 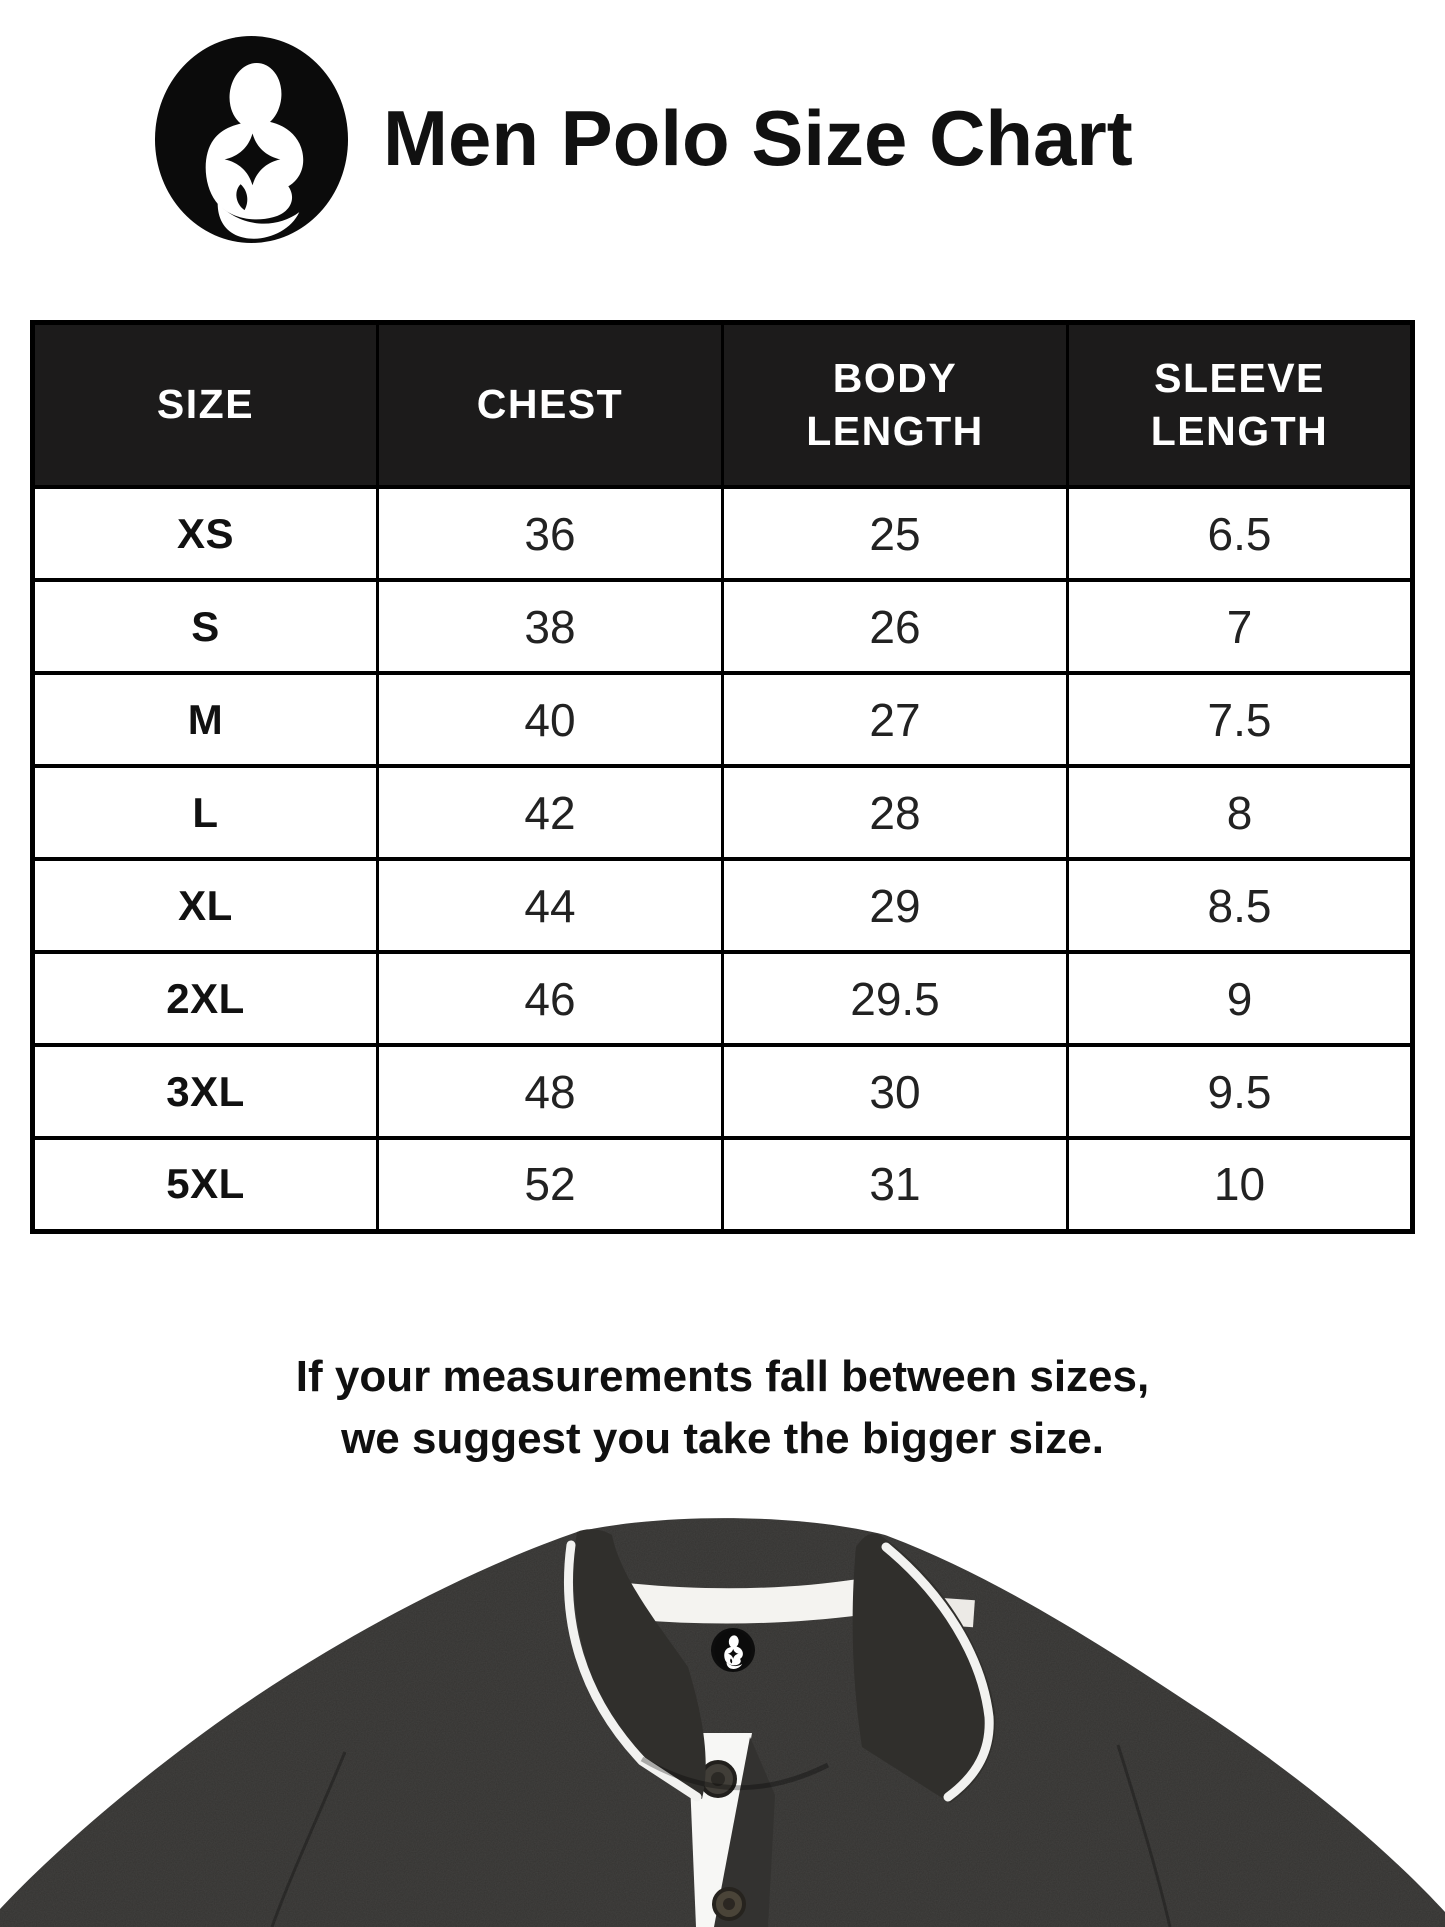 What do you see at coordinates (550, 1091) in the screenshot?
I see `chest-cell: 48` at bounding box center [550, 1091].